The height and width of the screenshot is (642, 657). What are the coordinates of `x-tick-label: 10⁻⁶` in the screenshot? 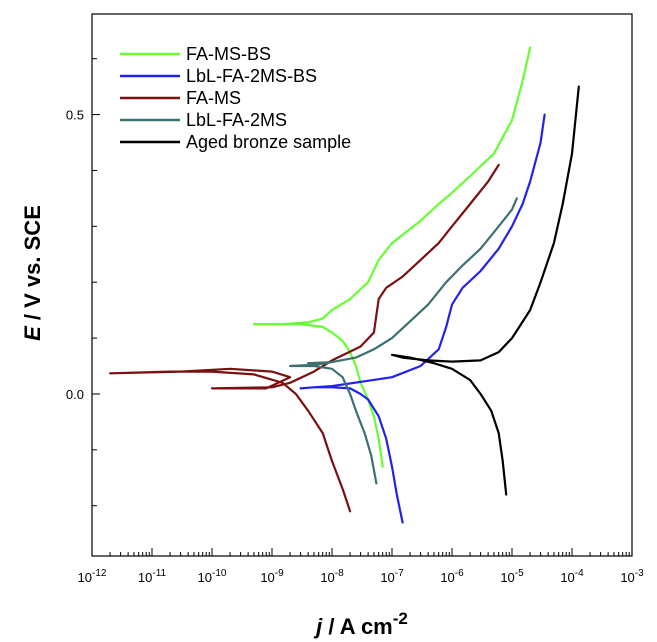 It's located at (452, 576).